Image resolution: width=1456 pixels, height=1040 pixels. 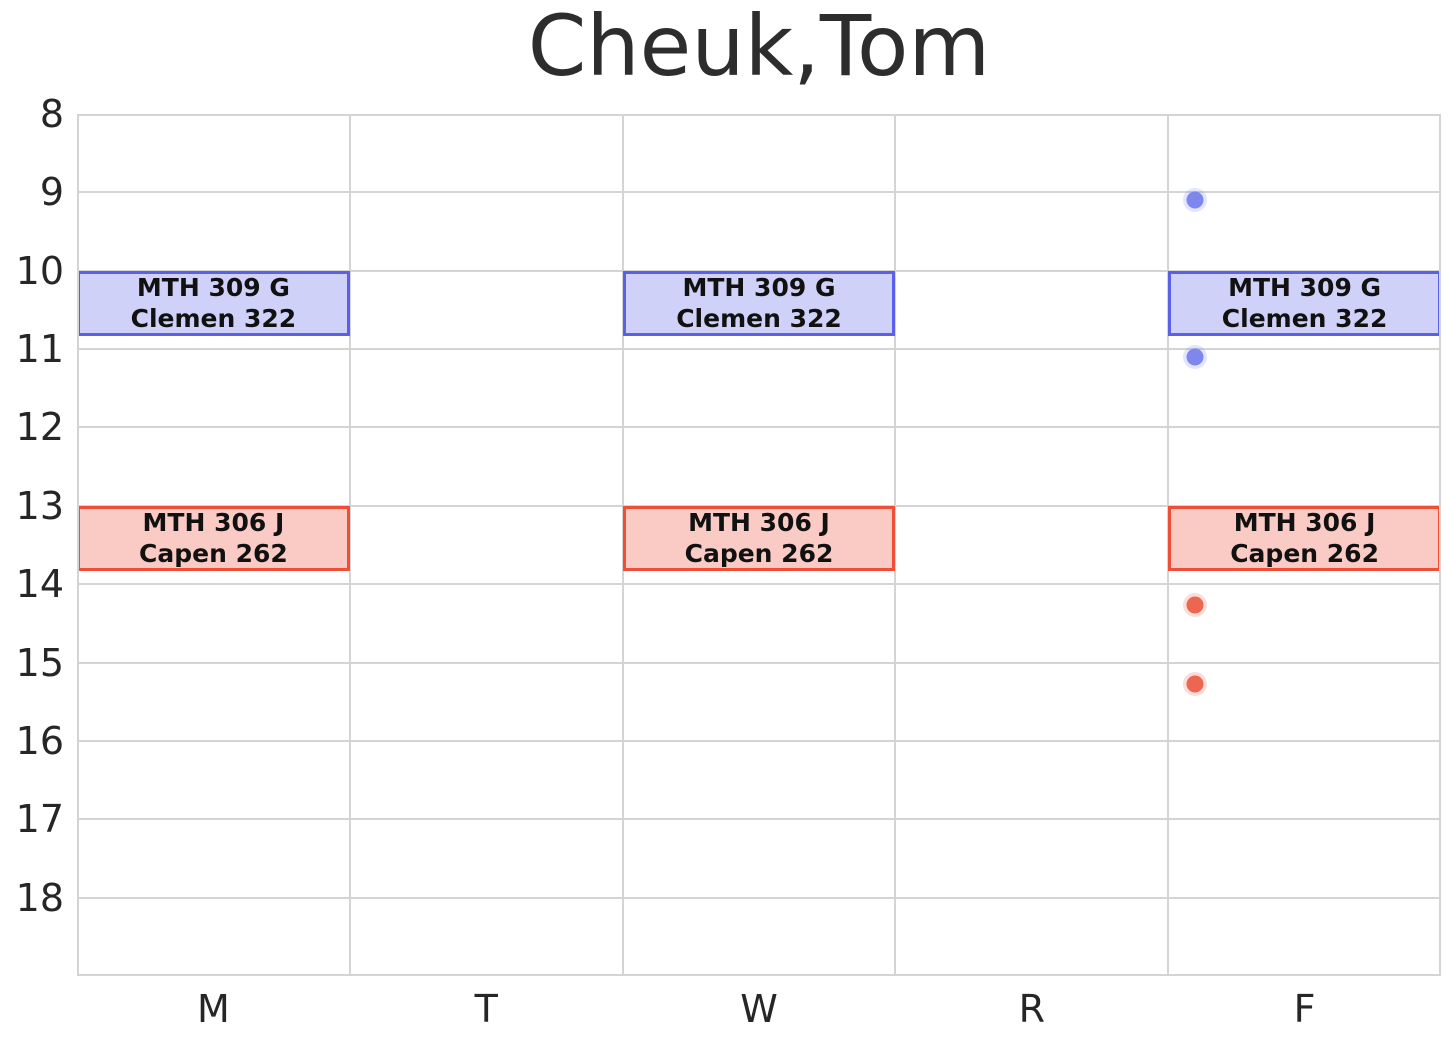 I want to click on x-tick-label: W, so click(x=759, y=1009).